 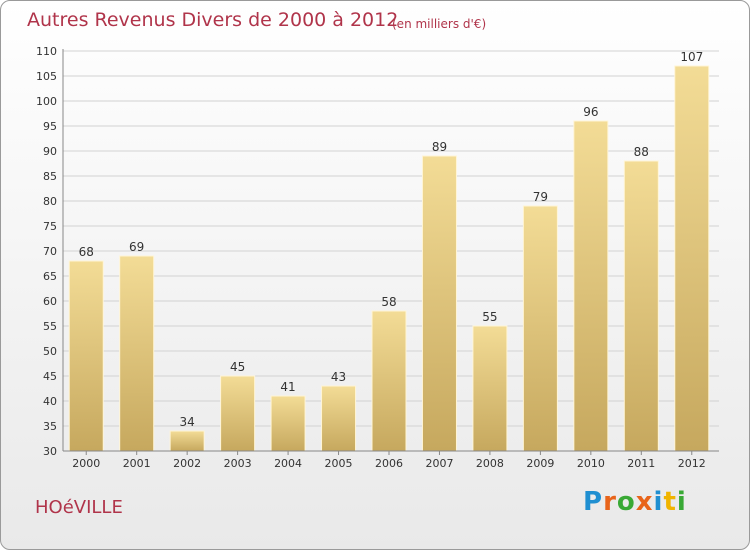 What do you see at coordinates (79, 507) in the screenshot?
I see `city-name: HOéVILLE` at bounding box center [79, 507].